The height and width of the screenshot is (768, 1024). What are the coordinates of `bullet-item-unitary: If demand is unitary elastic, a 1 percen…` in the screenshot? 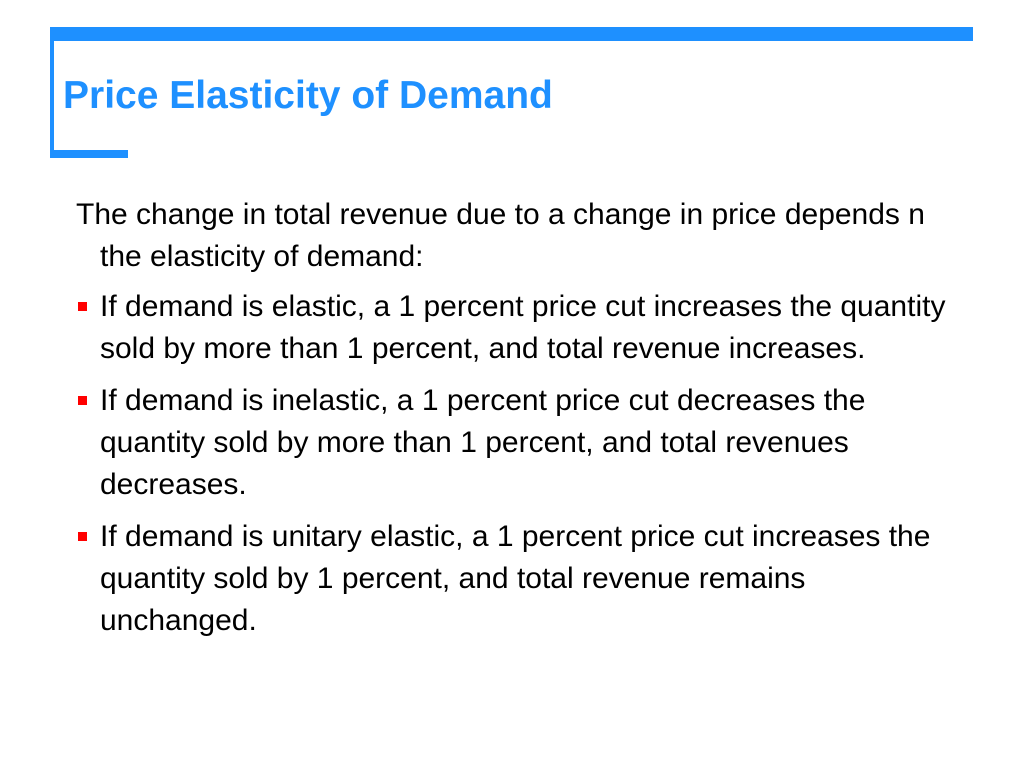 It's located at (516, 579).